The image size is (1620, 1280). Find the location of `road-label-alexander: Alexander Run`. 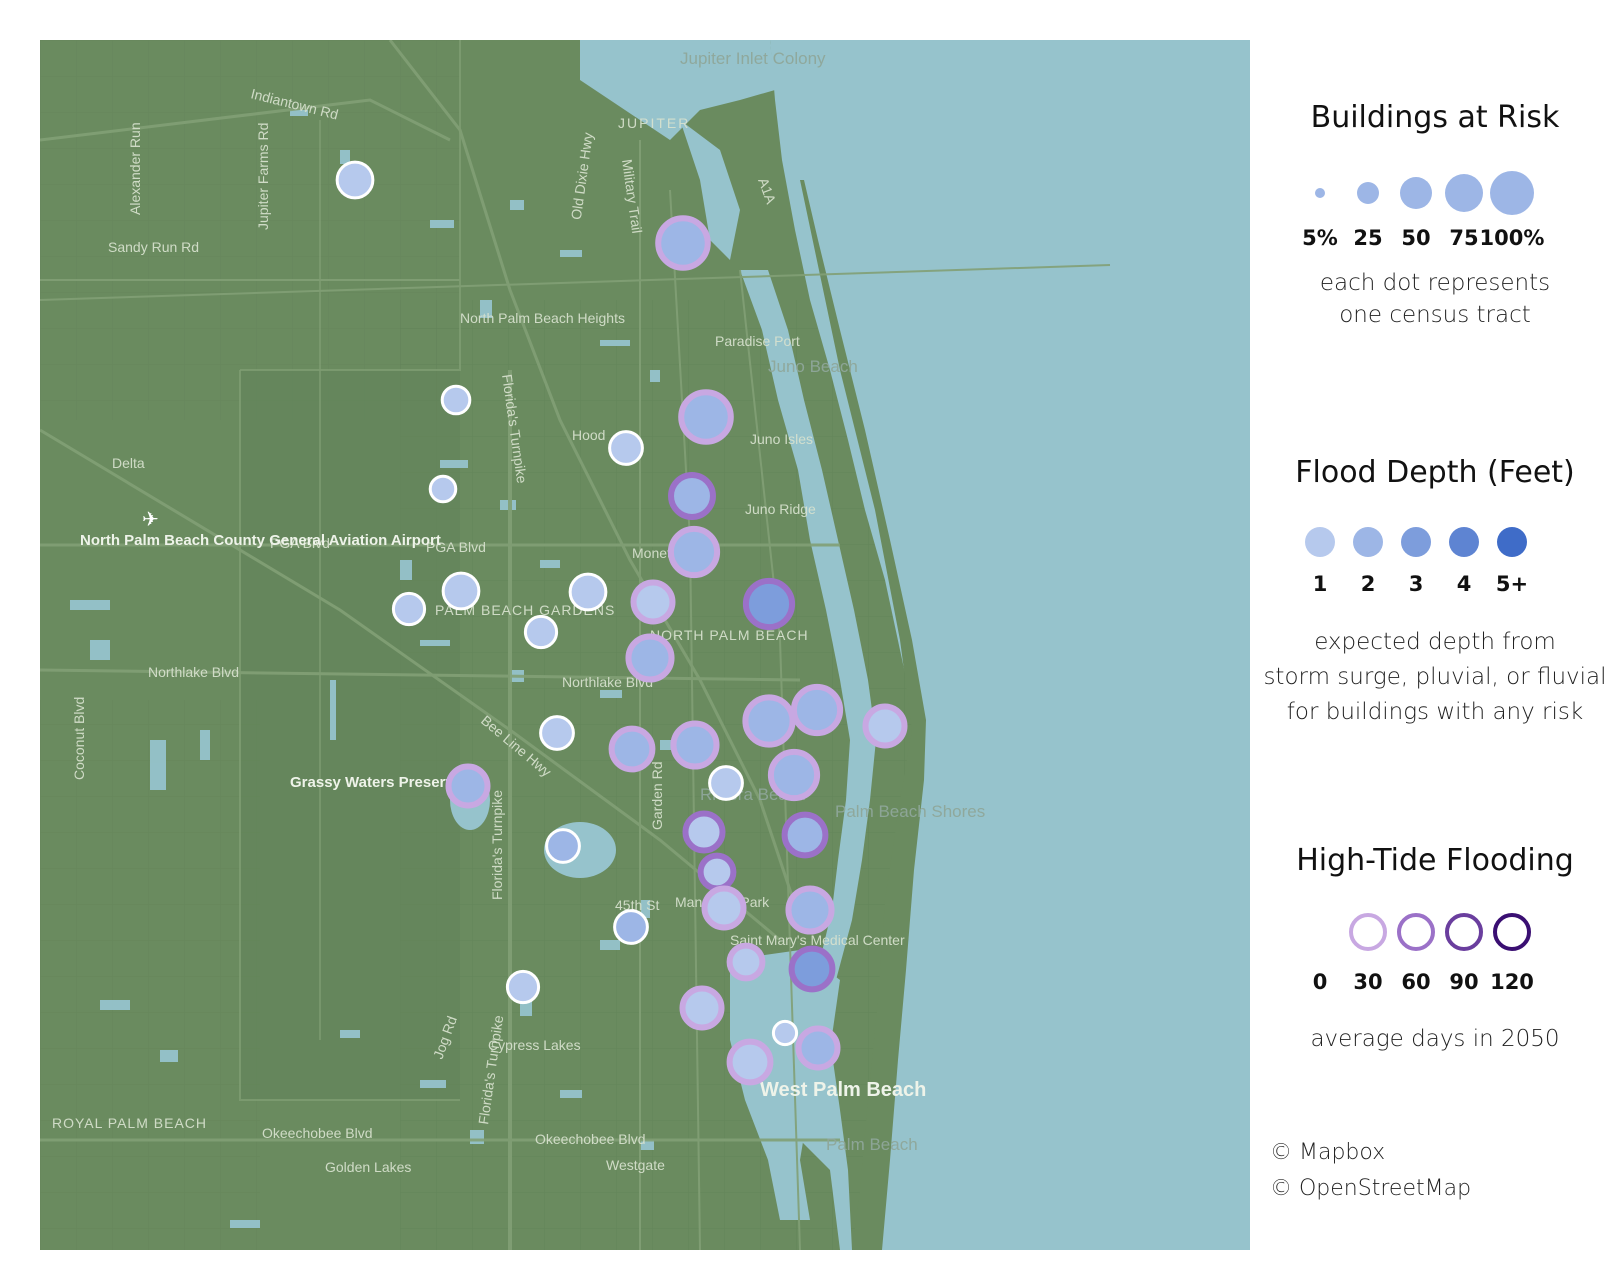

road-label-alexander: Alexander Run is located at coordinates (135, 168).